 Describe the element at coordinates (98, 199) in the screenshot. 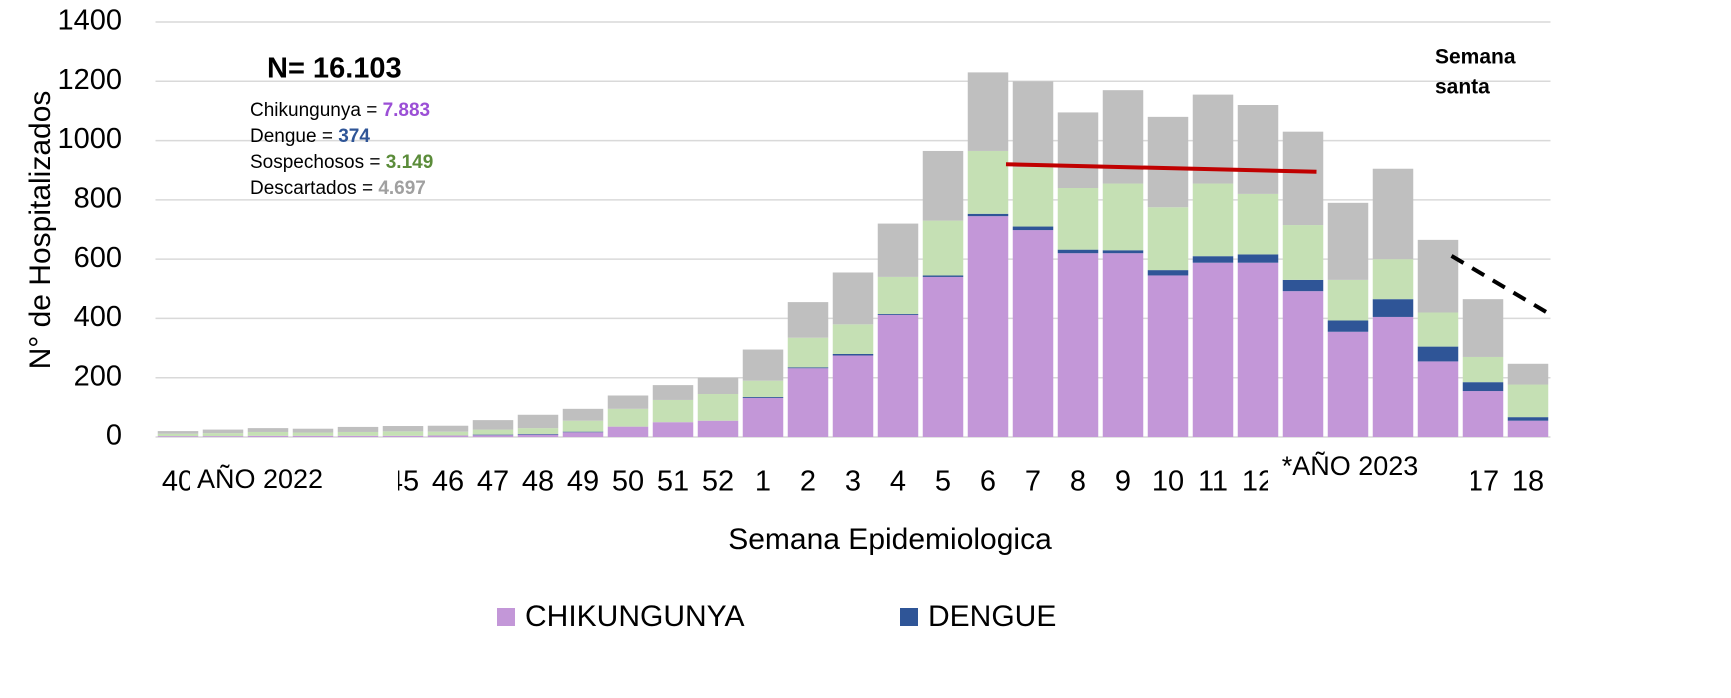

I see `y-tick-label: 800` at that location.